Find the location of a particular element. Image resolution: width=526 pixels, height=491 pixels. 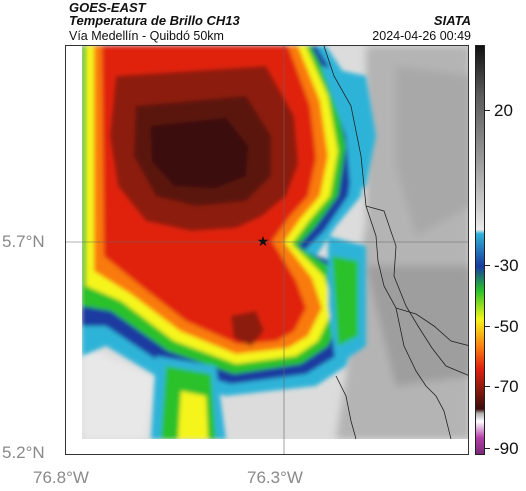

lon-tick-label: 76.3°W is located at coordinates (275, 477).